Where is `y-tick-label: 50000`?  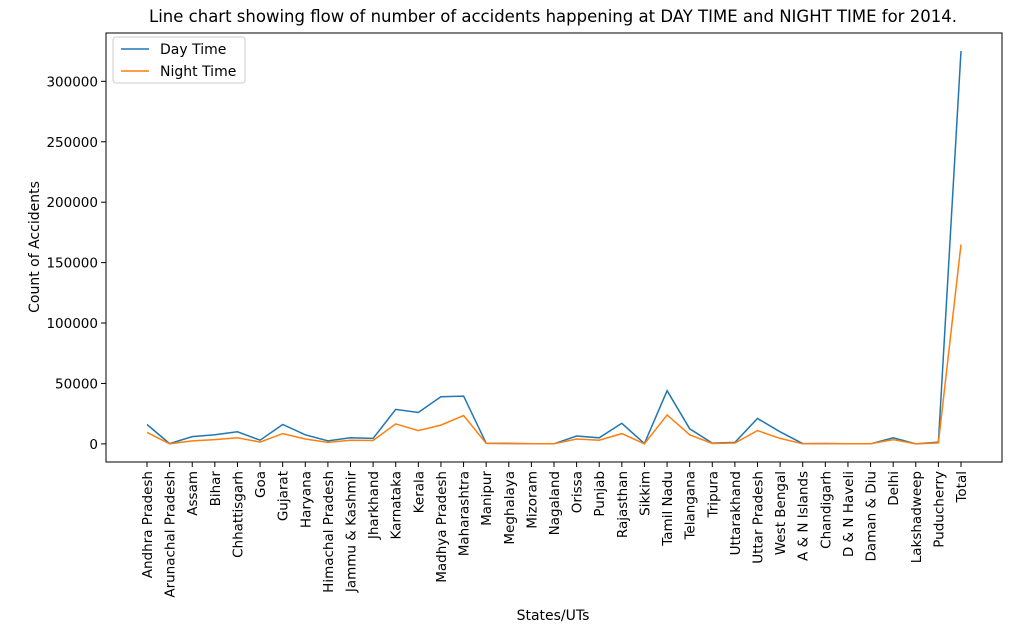
y-tick-label: 50000 is located at coordinates (76, 384).